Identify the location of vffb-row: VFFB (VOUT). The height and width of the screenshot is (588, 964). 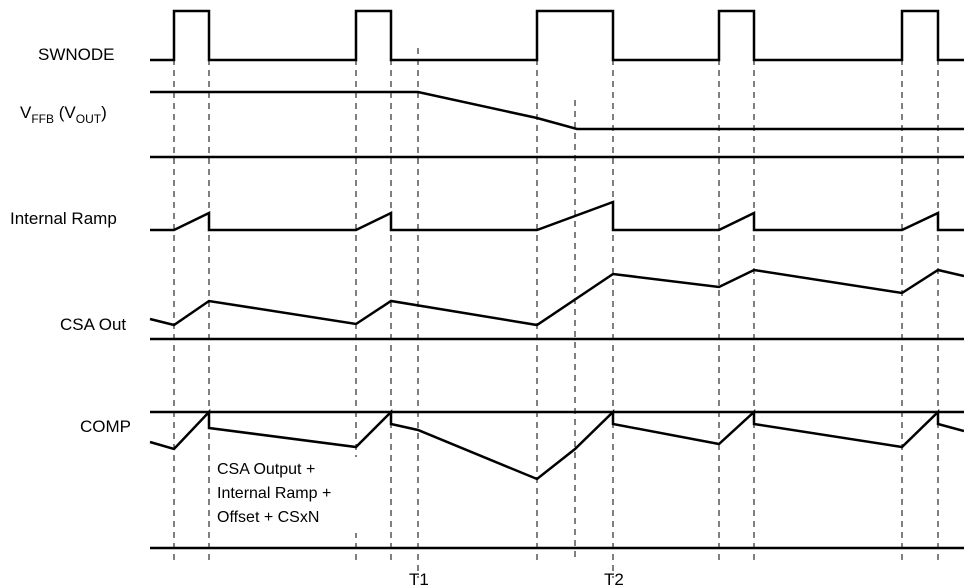
(492, 124).